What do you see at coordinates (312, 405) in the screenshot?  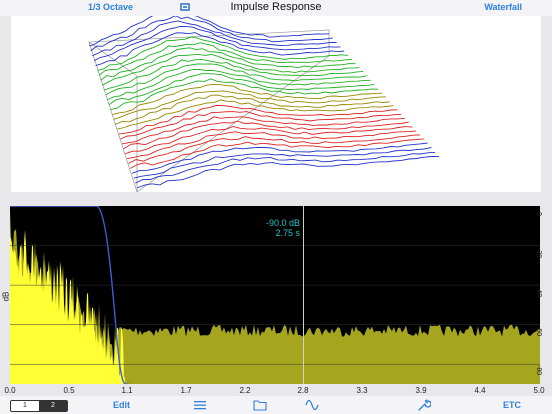 I see `sine-wave-icon` at bounding box center [312, 405].